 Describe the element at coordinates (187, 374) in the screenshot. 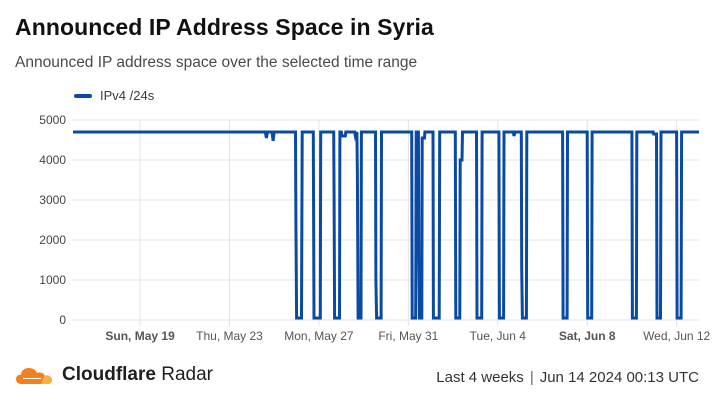

I see `brand-name-light: Radar` at that location.